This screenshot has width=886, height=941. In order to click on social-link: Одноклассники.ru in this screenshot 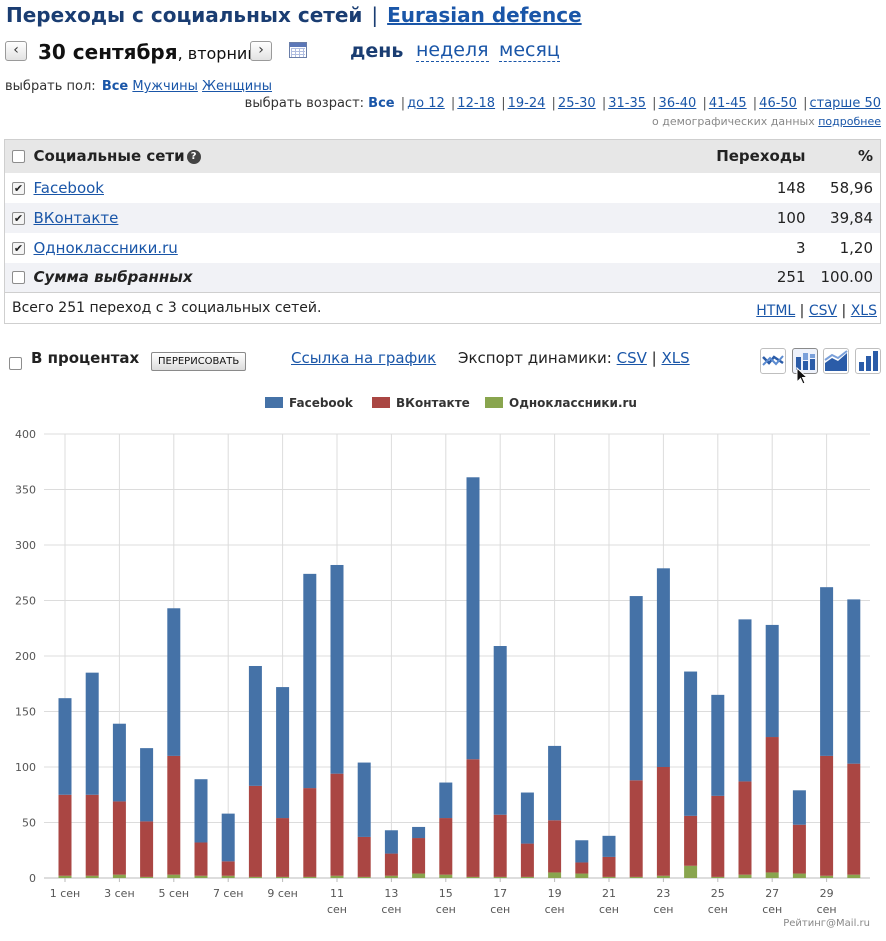, I will do `click(105, 247)`.